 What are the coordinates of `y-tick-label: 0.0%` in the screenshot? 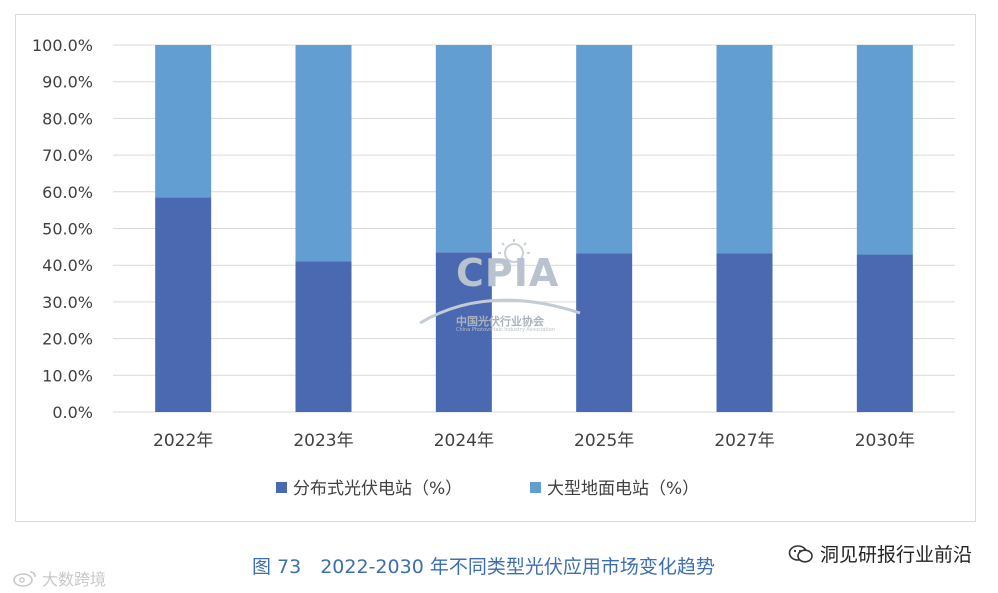 It's located at (72, 412).